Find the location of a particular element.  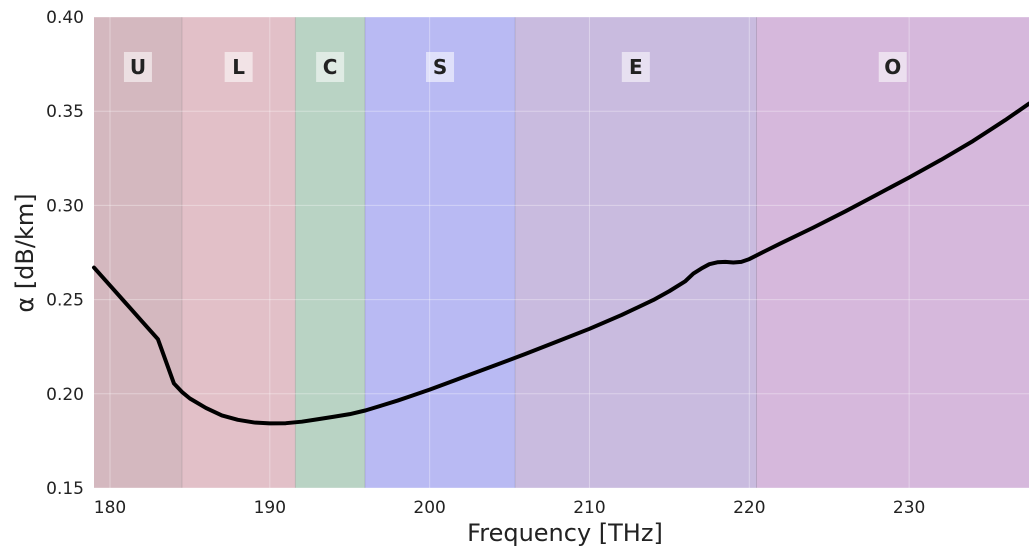

x-axis-ticks: 180 190 200 210 220 230 is located at coordinates (510, 508).